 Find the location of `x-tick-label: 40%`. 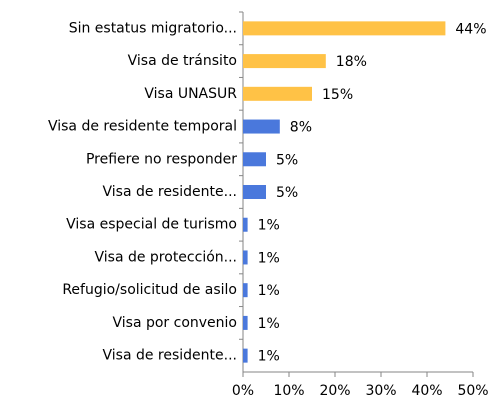

x-tick-label: 40% is located at coordinates (426, 391).